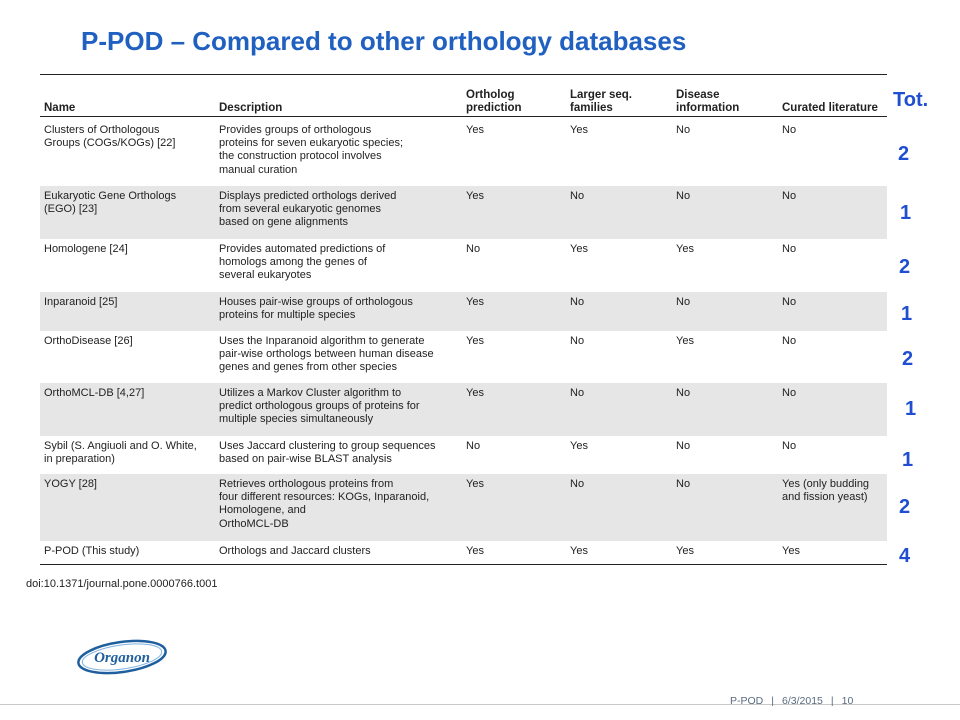 This screenshot has height=720, width=960. Describe the element at coordinates (480, 704) in the screenshot. I see `footer-rule` at that location.